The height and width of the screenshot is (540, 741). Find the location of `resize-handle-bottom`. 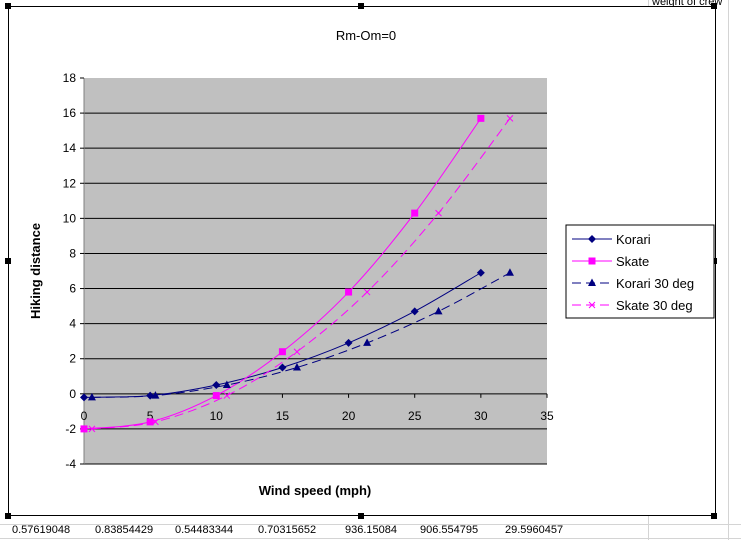

resize-handle-bottom is located at coordinates (361, 516).